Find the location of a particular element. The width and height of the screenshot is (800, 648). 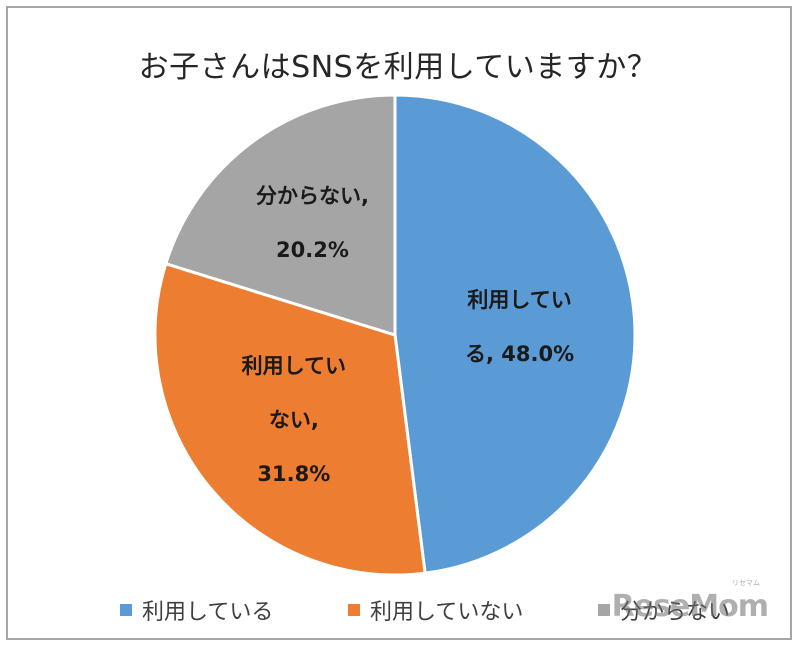

chart-title: お子さんはSNSを利用していますか？ is located at coordinates (398, 67).